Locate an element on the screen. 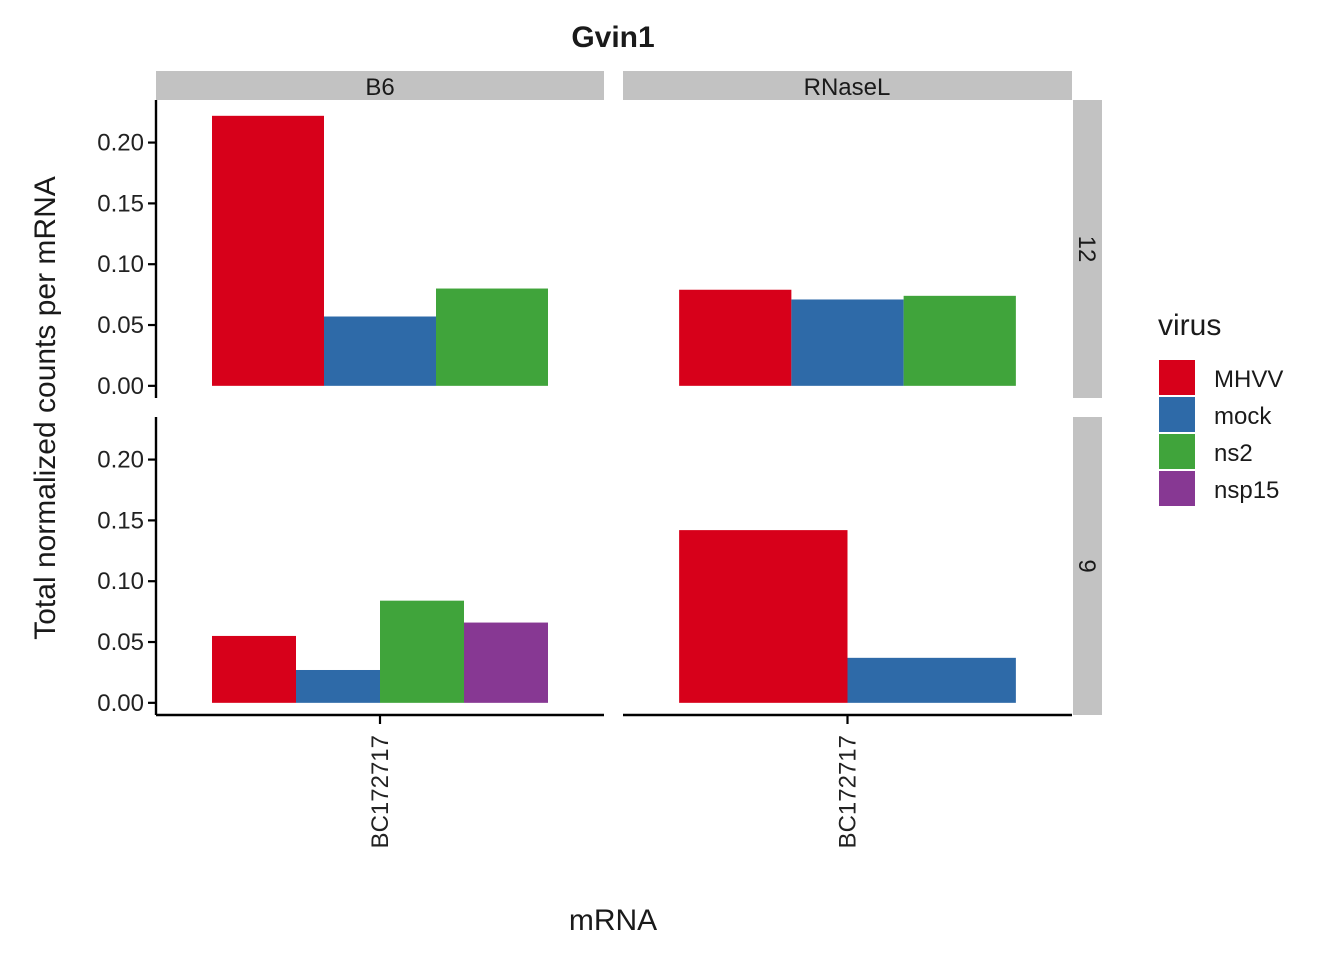 The image size is (1344, 960). y-tick-label-row-9: 0.15 is located at coordinates (120, 520).